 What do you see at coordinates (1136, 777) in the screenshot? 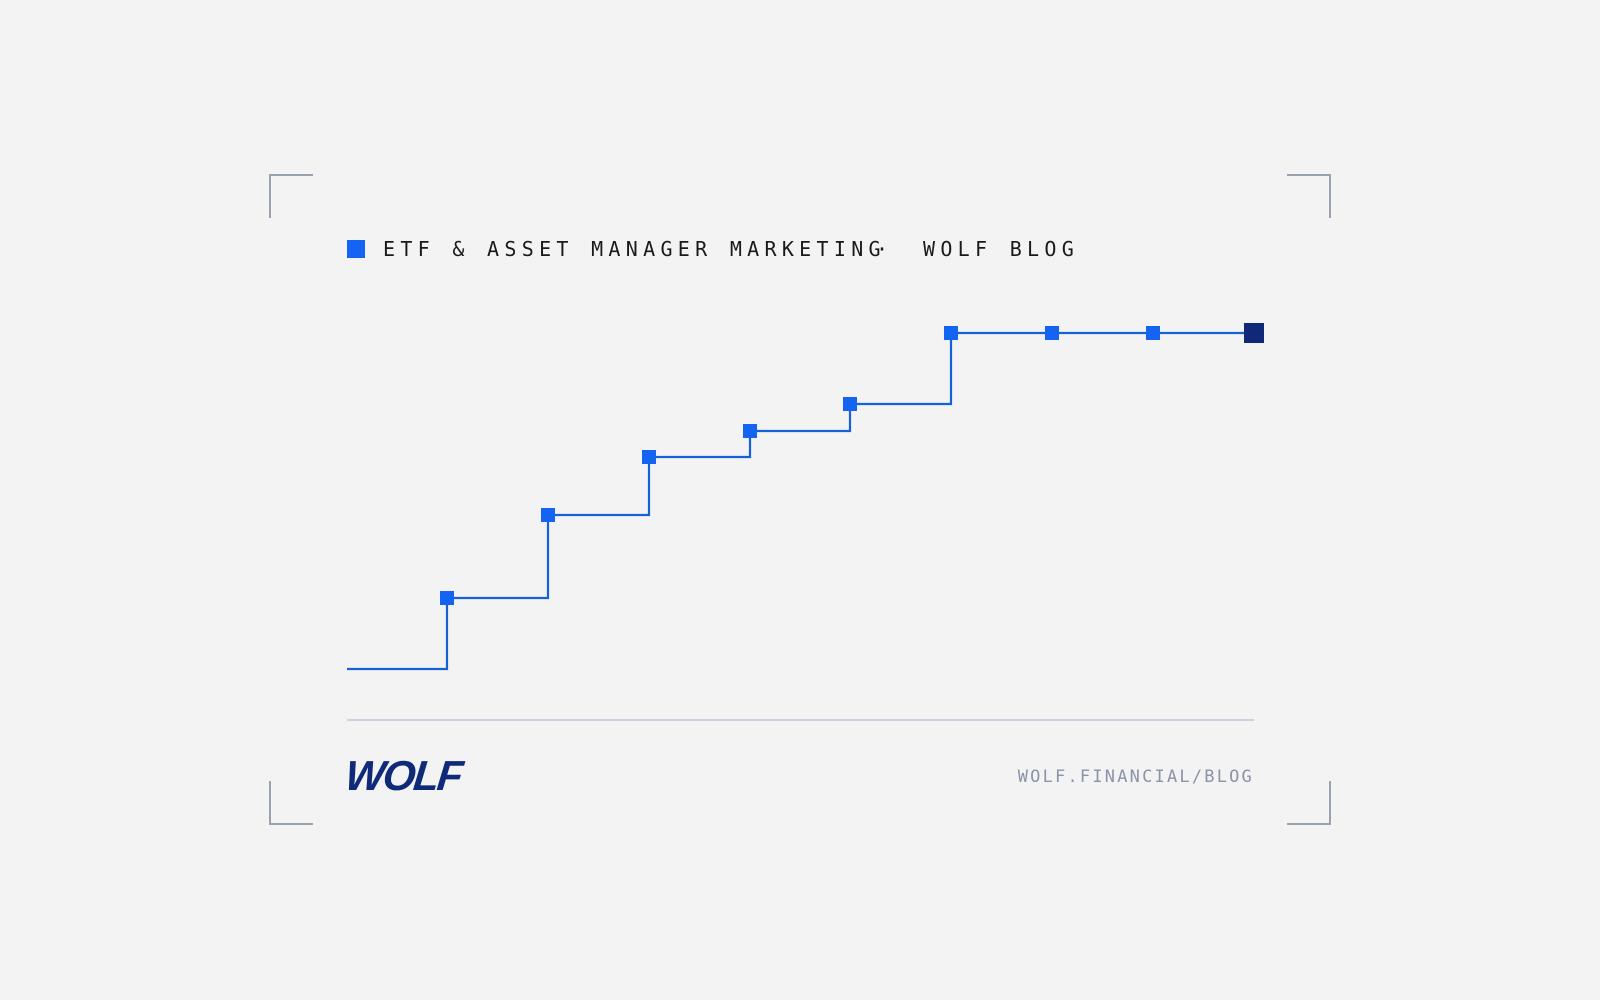
I see `footer-url: WOLF.FINANCIAL/BLOG` at bounding box center [1136, 777].